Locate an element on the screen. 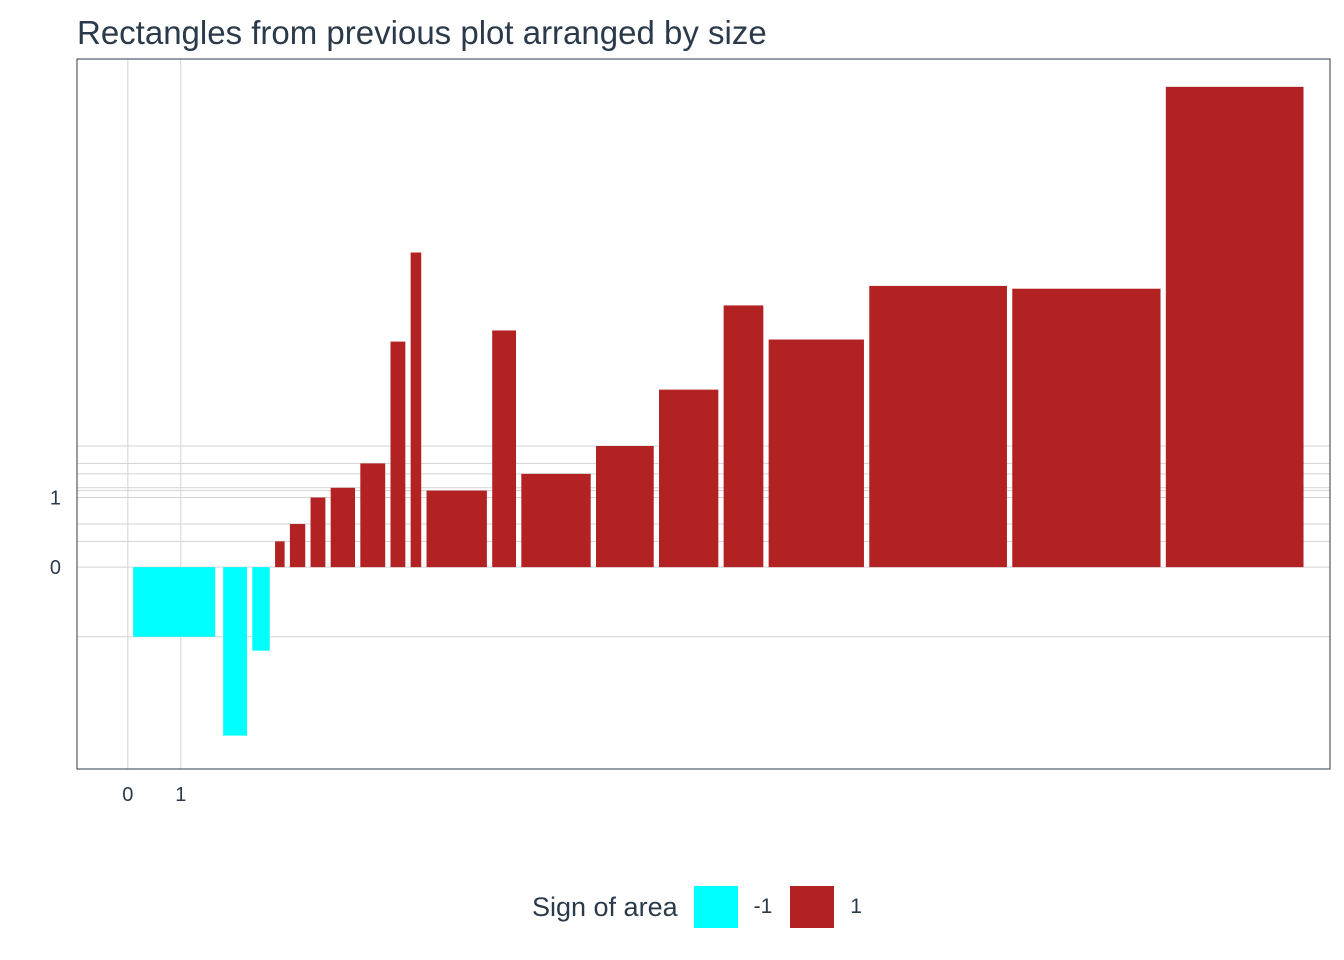 The image size is (1344, 960). legend-swatch-negative is located at coordinates (715, 907).